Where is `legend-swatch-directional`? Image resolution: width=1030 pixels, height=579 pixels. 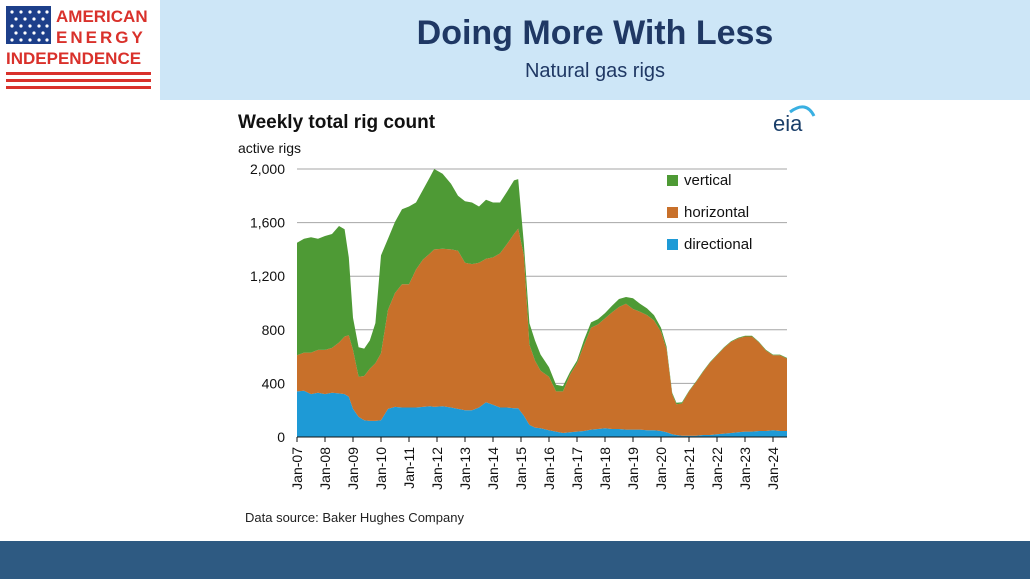
legend-swatch-directional is located at coordinates (672, 244).